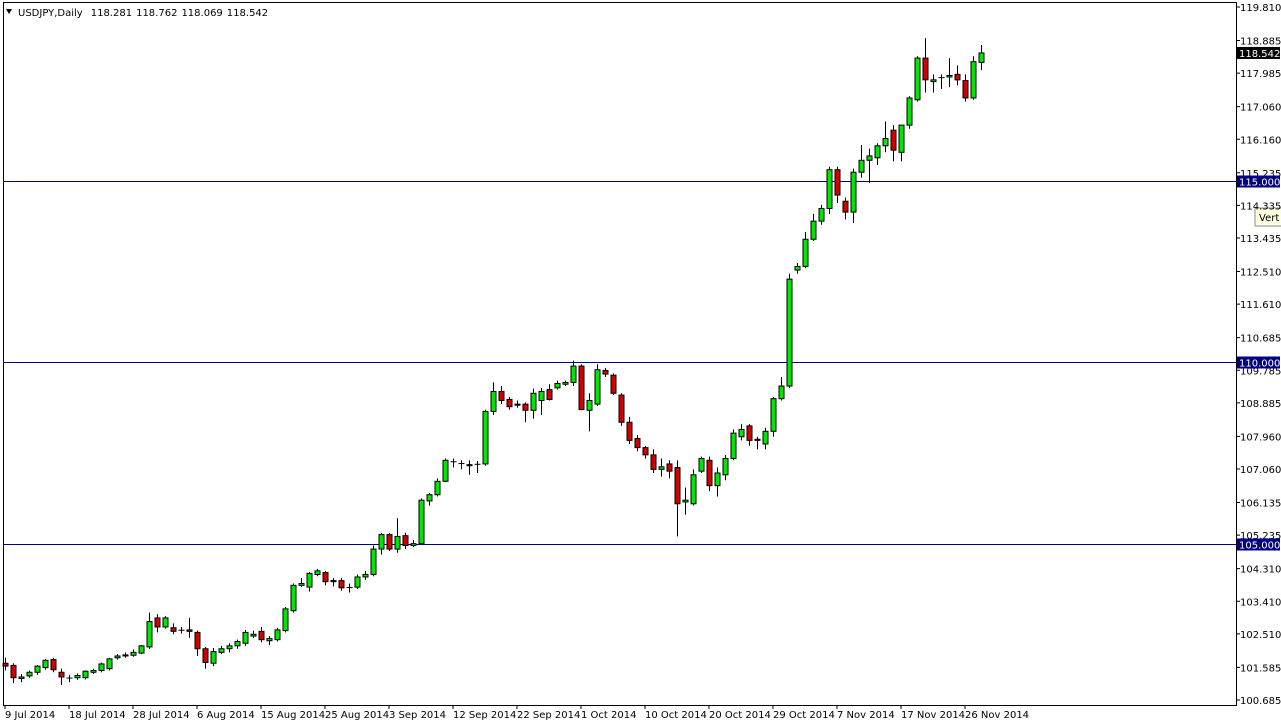 This screenshot has height=724, width=1281. I want to click on y-tick-label: 117.060, so click(1260, 108).